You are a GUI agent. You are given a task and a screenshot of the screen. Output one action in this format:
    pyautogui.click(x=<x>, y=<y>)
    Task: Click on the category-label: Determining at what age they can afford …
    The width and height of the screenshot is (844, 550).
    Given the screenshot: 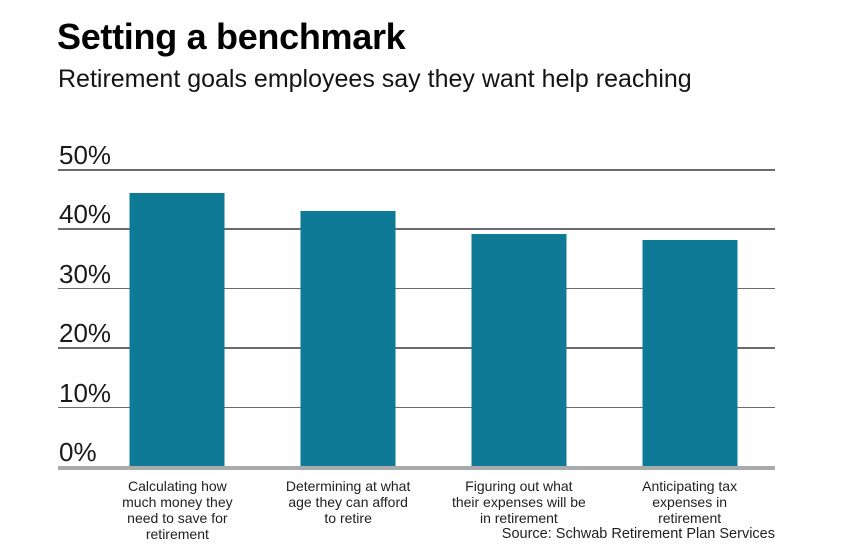 What is the action you would take?
    pyautogui.click(x=348, y=502)
    